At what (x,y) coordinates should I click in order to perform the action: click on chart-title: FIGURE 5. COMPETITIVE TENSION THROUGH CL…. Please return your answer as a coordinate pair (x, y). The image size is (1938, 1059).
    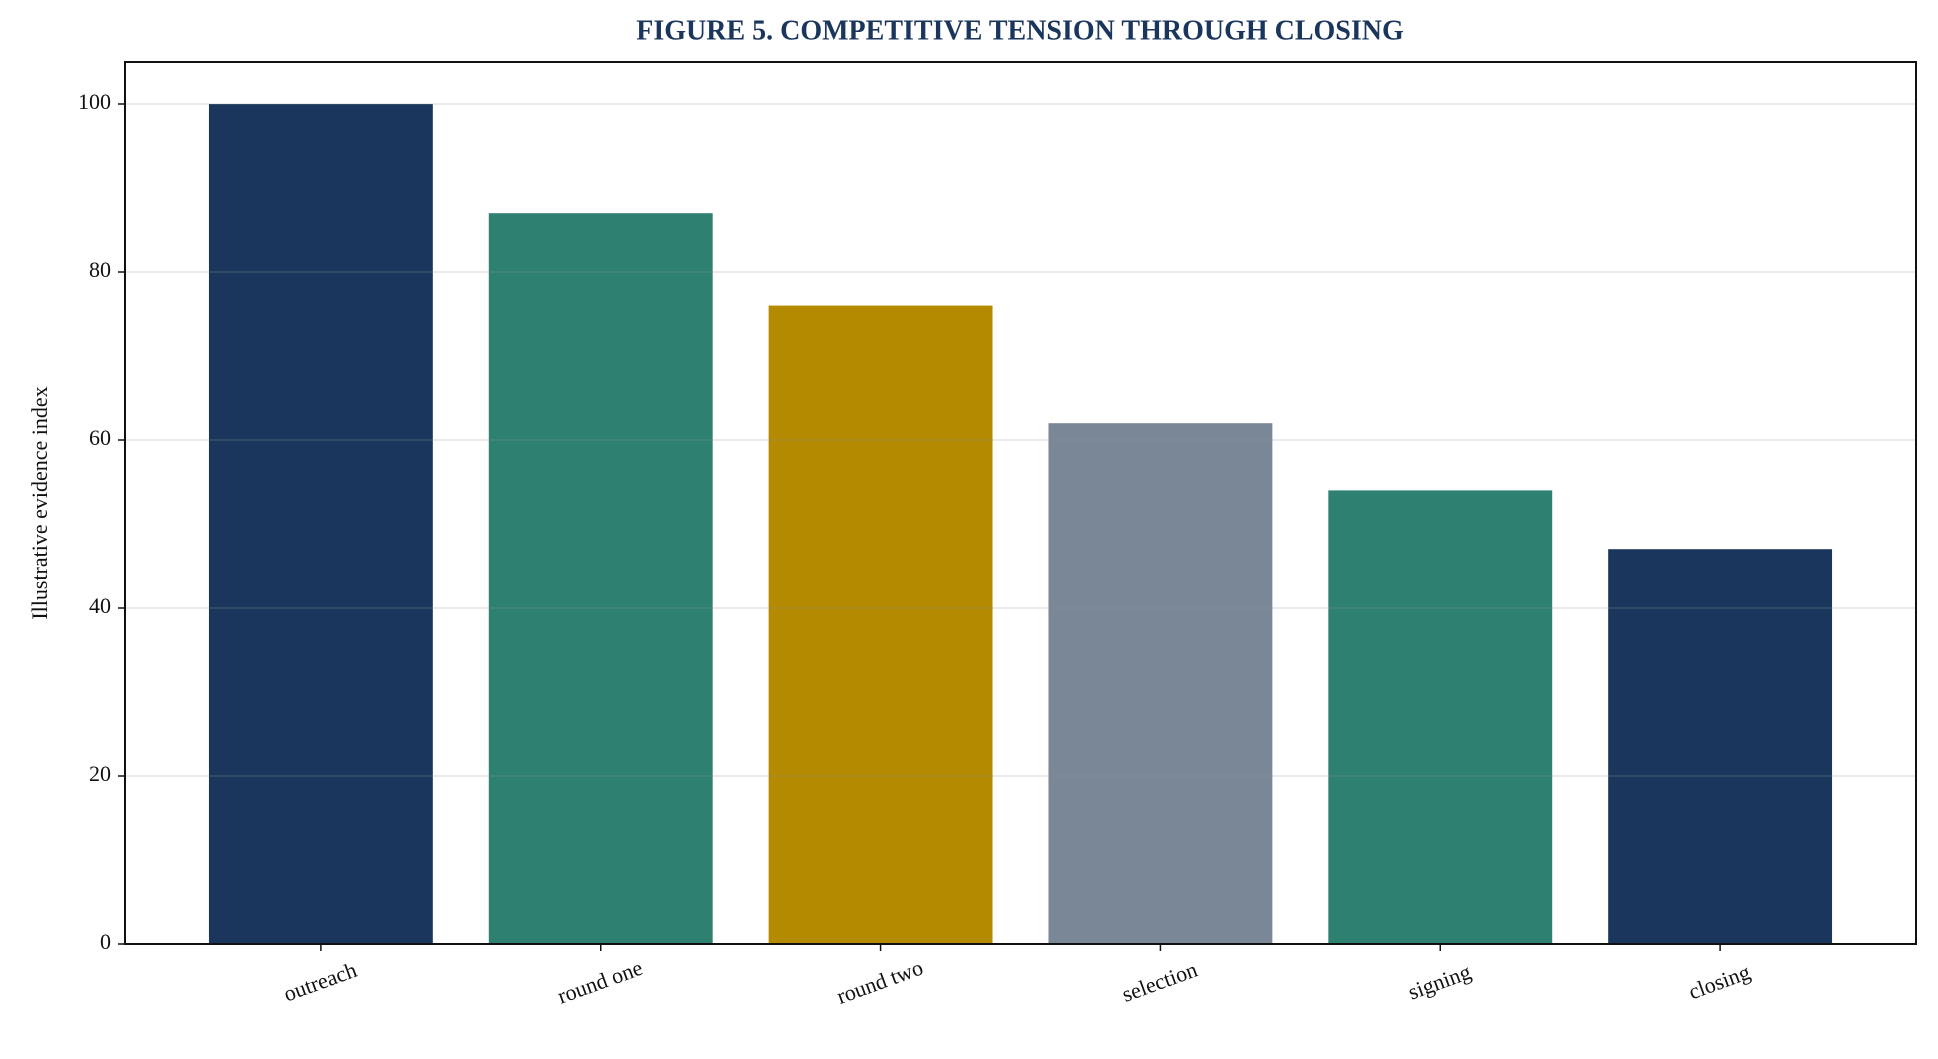
    Looking at the image, I should click on (1020, 30).